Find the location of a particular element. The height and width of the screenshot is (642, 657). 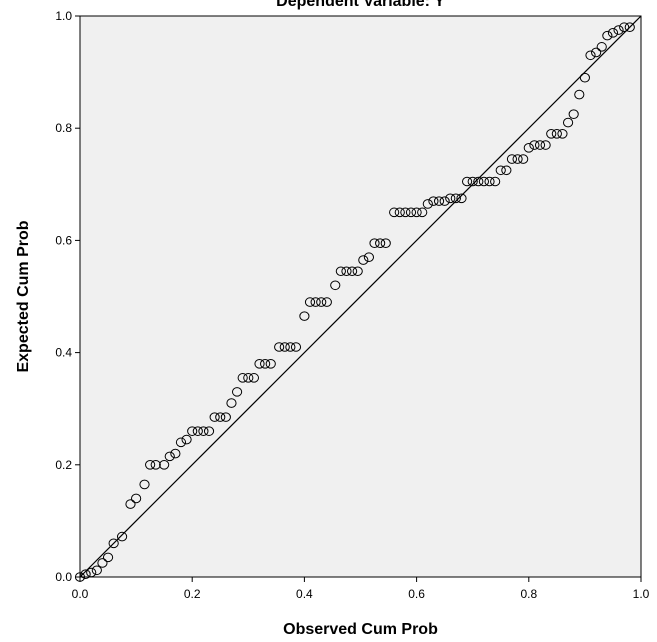

x-tick-label: 0.4 is located at coordinates (304, 594).